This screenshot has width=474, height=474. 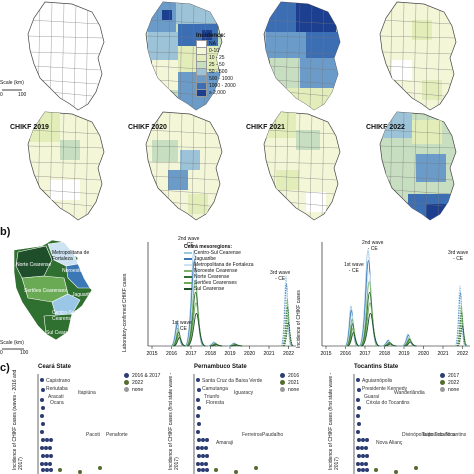 I want to click on chart-lab-confirmed: 2015 2016 2017 2018 2019 2020 2021 2022, so click(x=221, y=299).